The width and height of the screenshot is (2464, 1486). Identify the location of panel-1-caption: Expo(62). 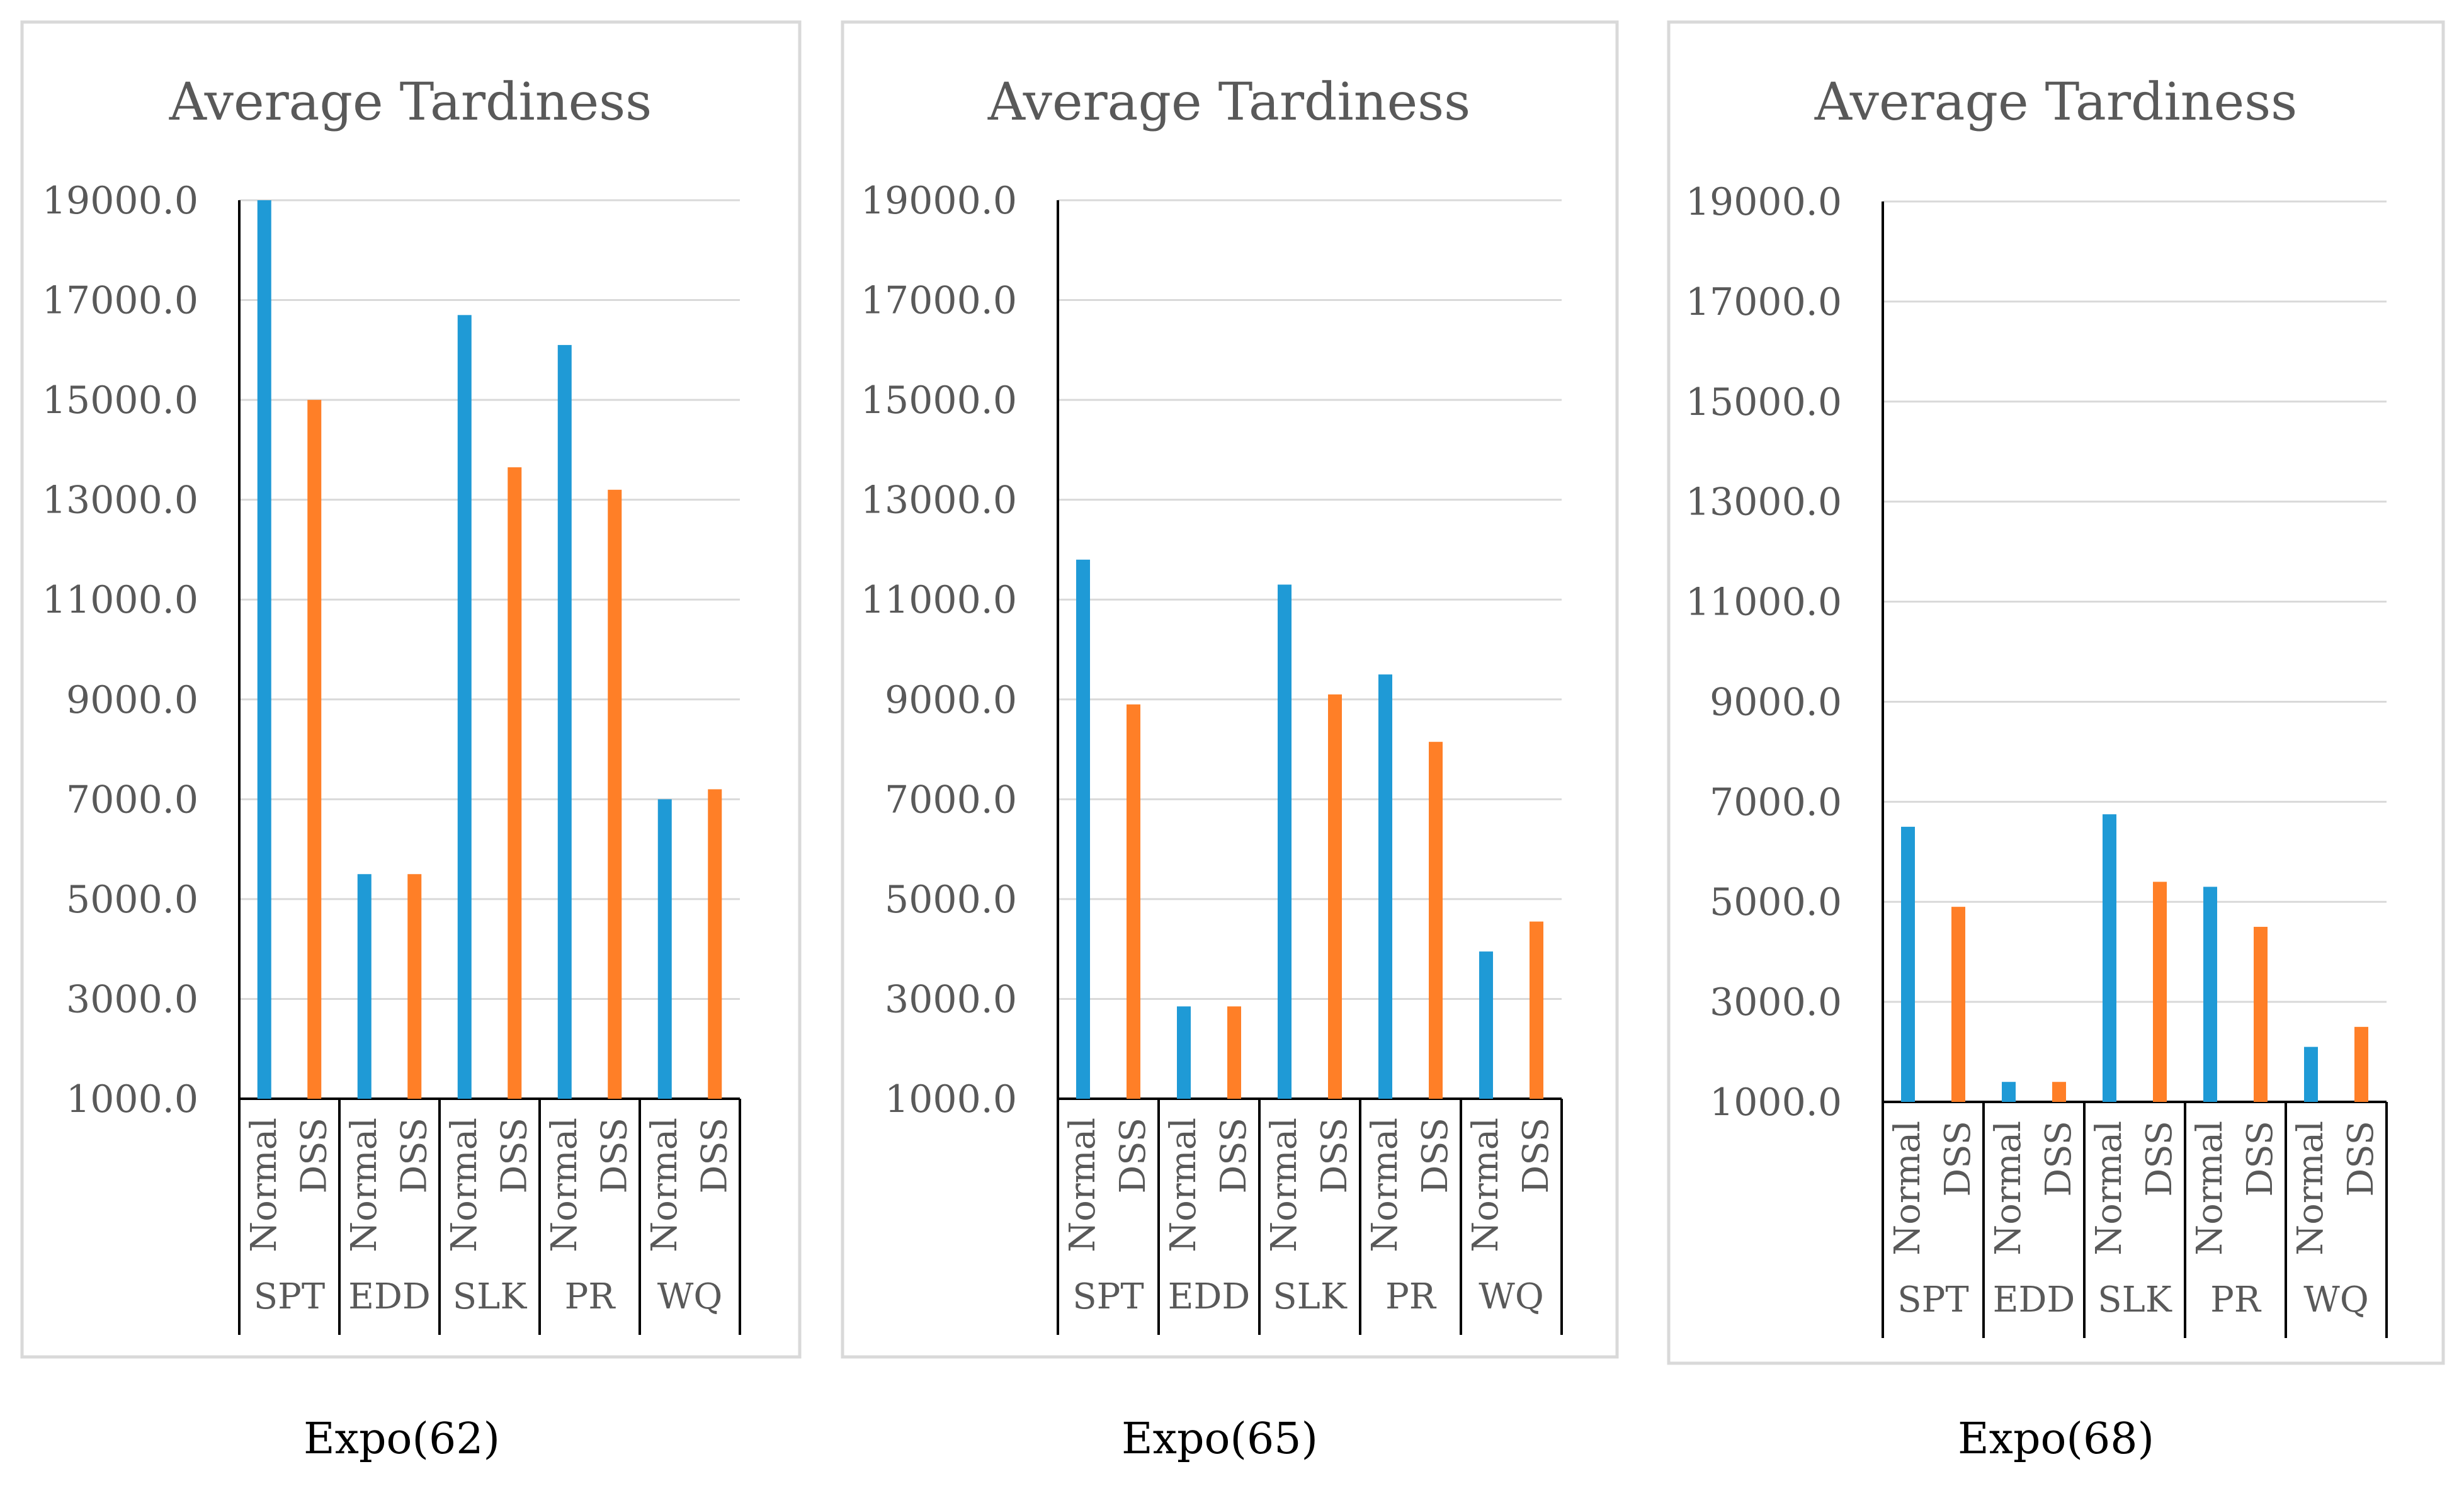
(402, 1439).